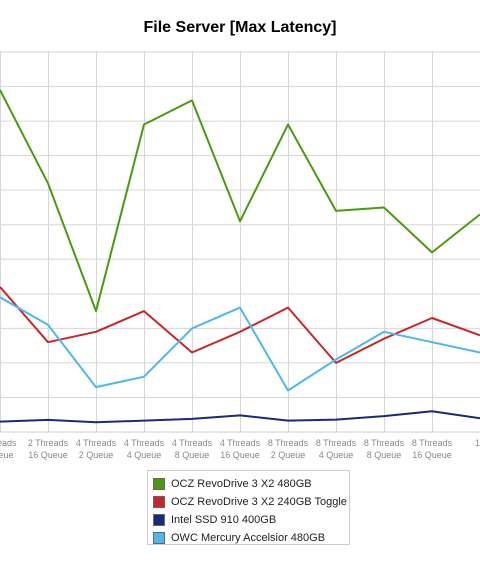 This screenshot has width=480, height=569. What do you see at coordinates (224, 520) in the screenshot?
I see `legend-label: Intel SSD 910 400GB` at bounding box center [224, 520].